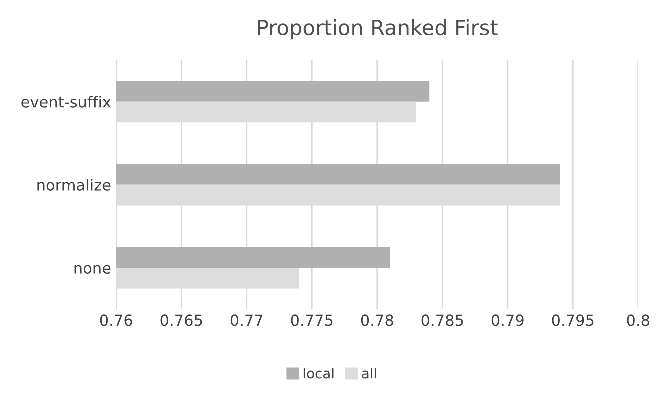 Image resolution: width=665 pixels, height=402 pixels. I want to click on y-tick-label: normalize, so click(74, 185).